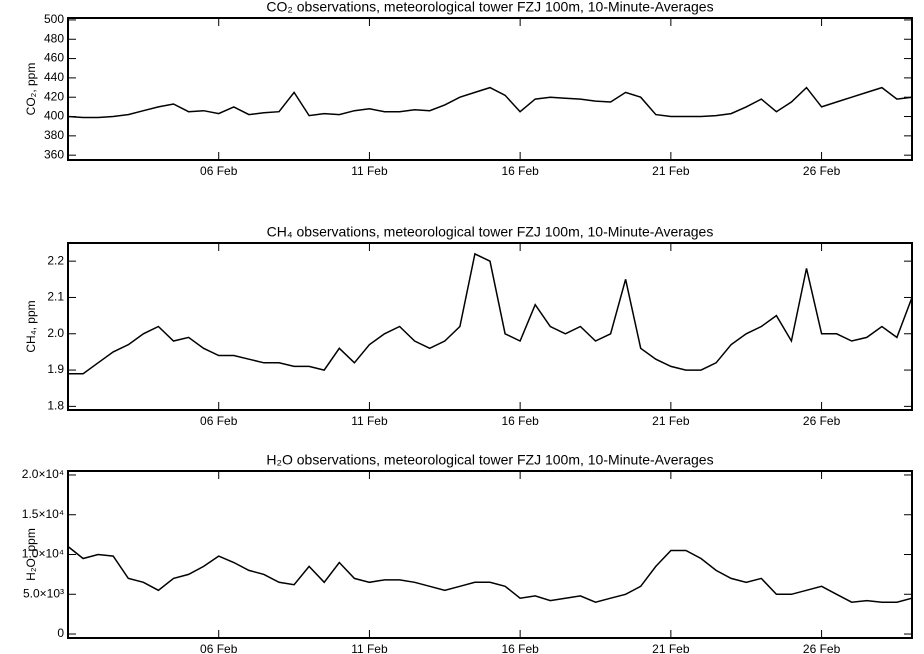  What do you see at coordinates (54, 77) in the screenshot?
I see `y-tick-label: 440` at bounding box center [54, 77].